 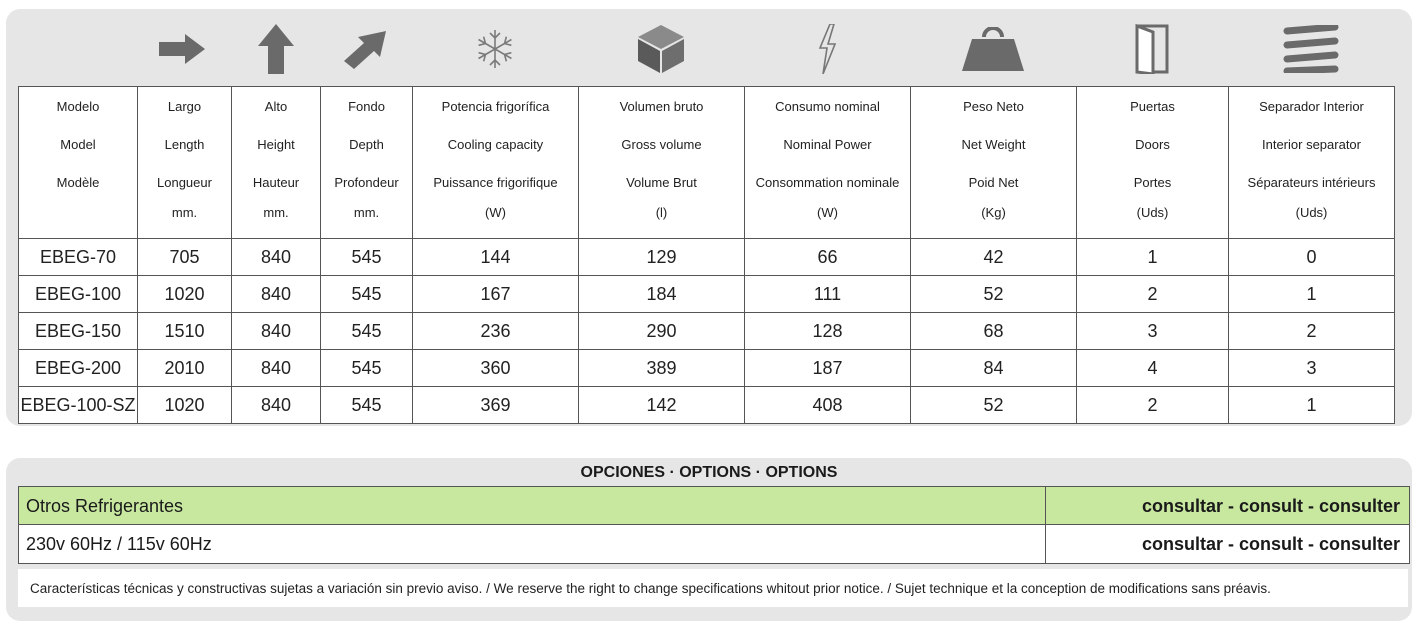 I want to click on header-cell: Separador Interior, so click(x=1311, y=105).